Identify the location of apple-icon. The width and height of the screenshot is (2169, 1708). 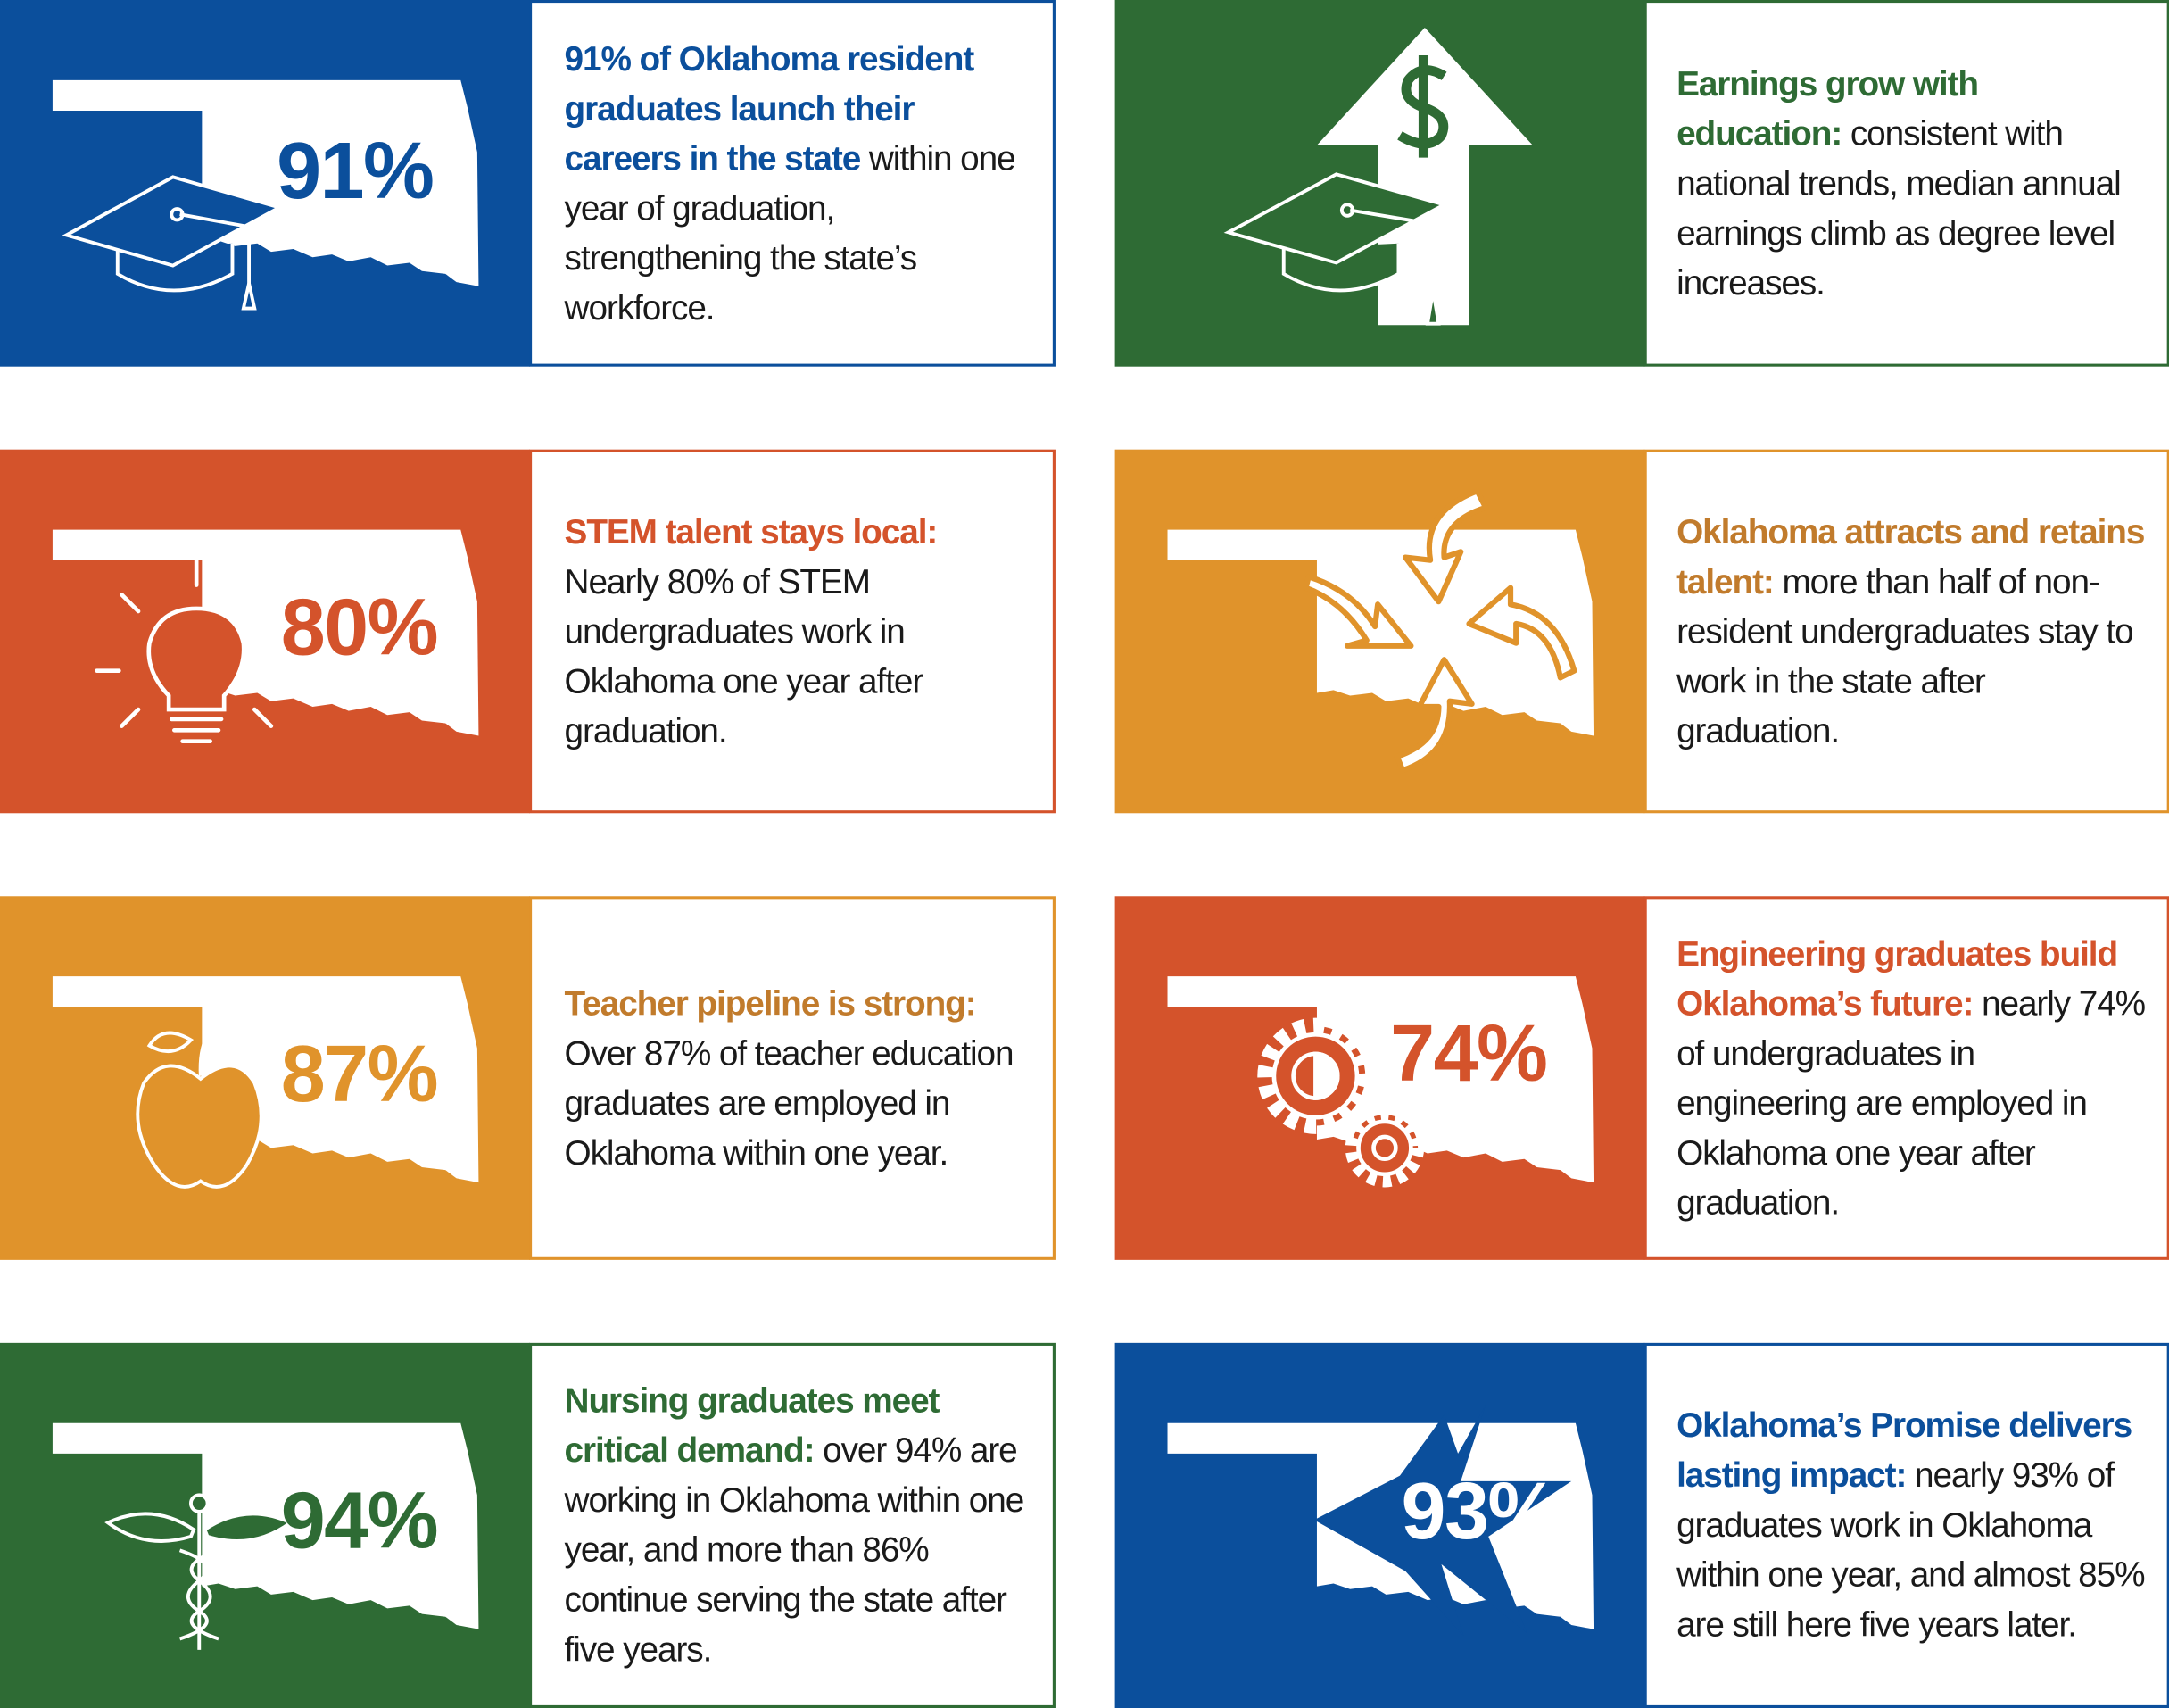
(199, 1110).